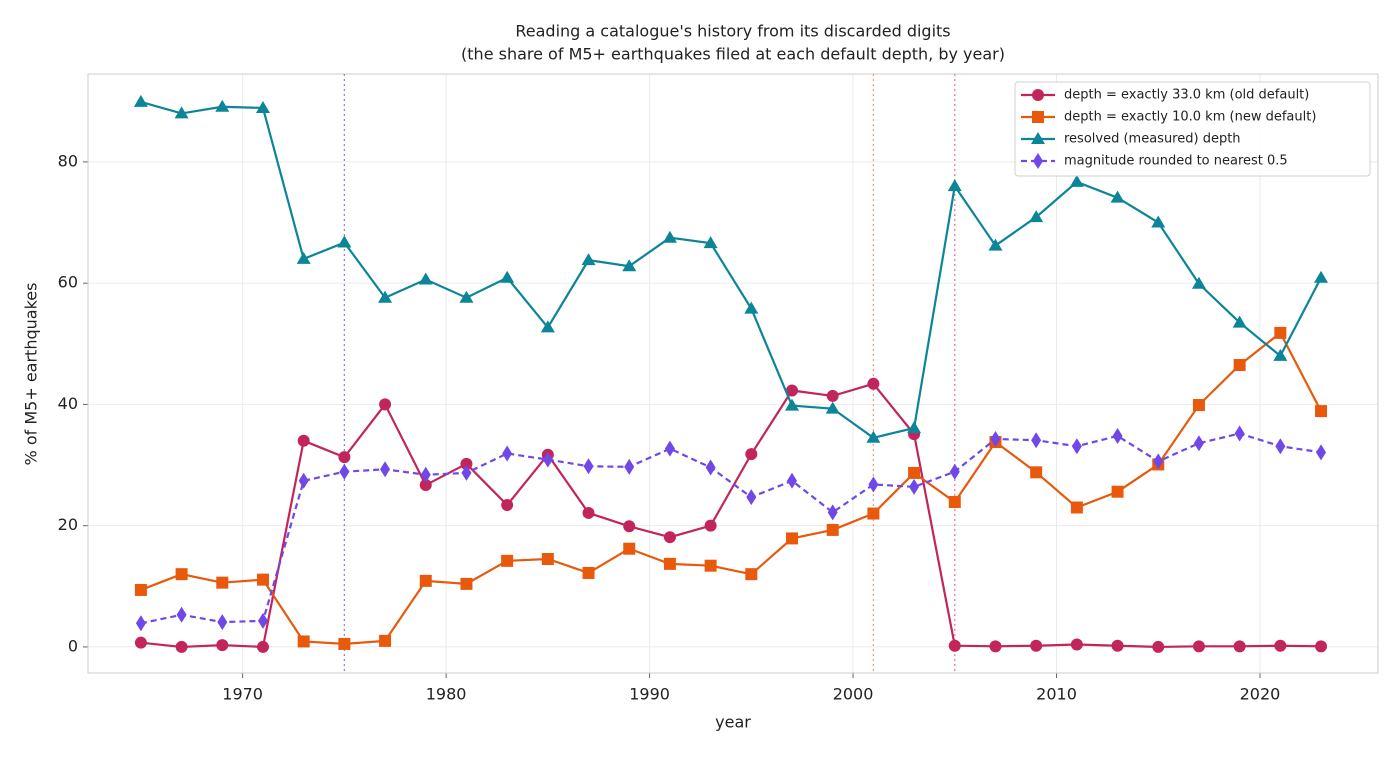  Describe the element at coordinates (446, 694) in the screenshot. I see `x-tick-label: 1980` at that location.